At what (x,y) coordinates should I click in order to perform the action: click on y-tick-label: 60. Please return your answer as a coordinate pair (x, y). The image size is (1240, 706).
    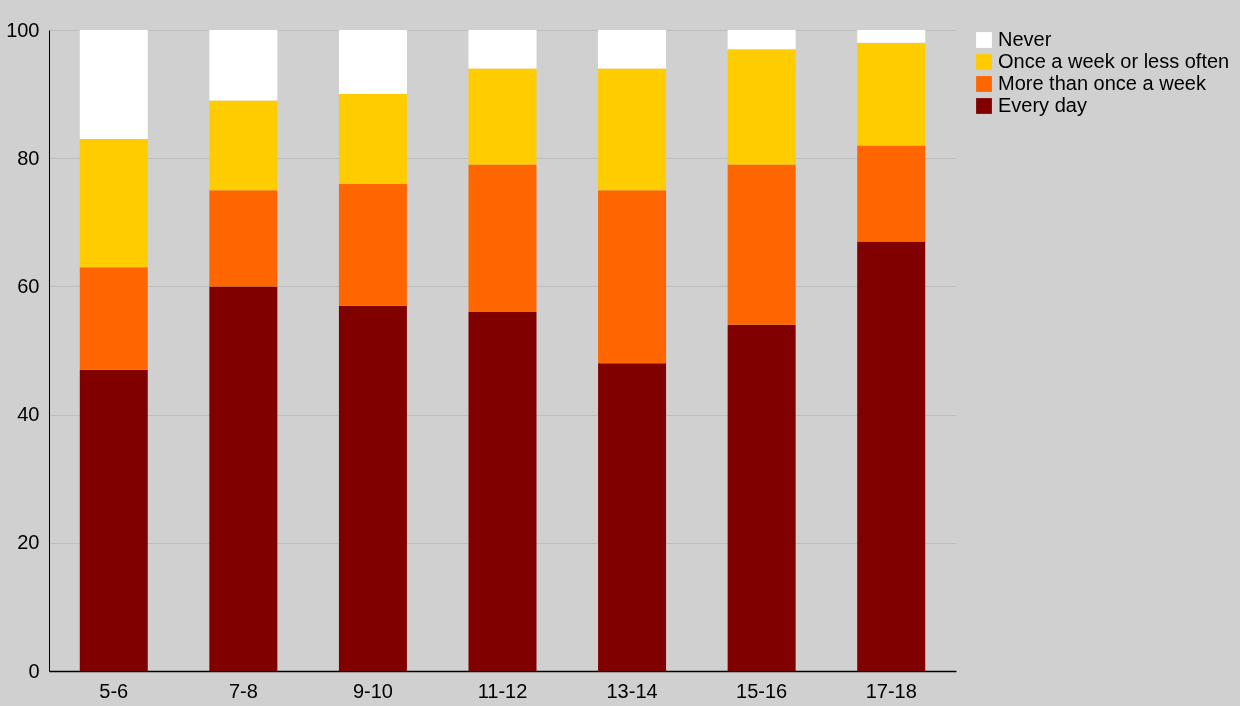
    Looking at the image, I should click on (28, 285).